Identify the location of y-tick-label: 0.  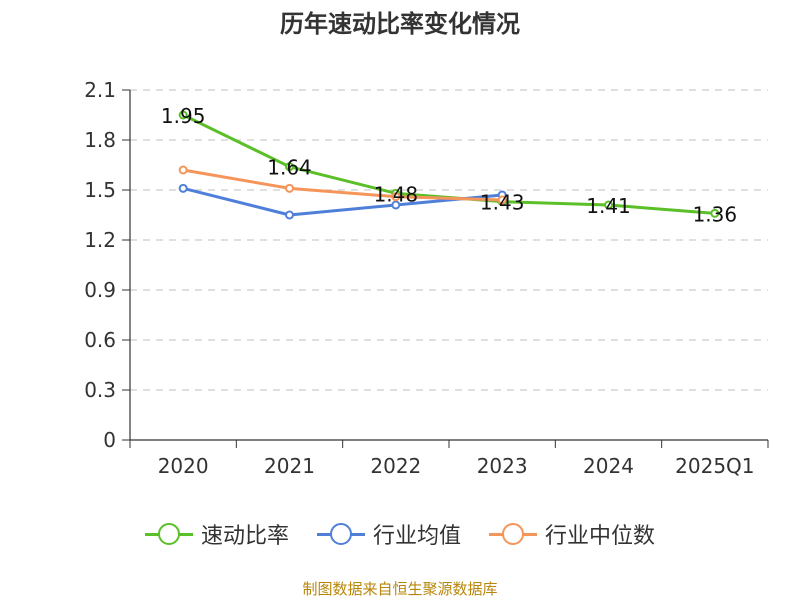
(109, 440).